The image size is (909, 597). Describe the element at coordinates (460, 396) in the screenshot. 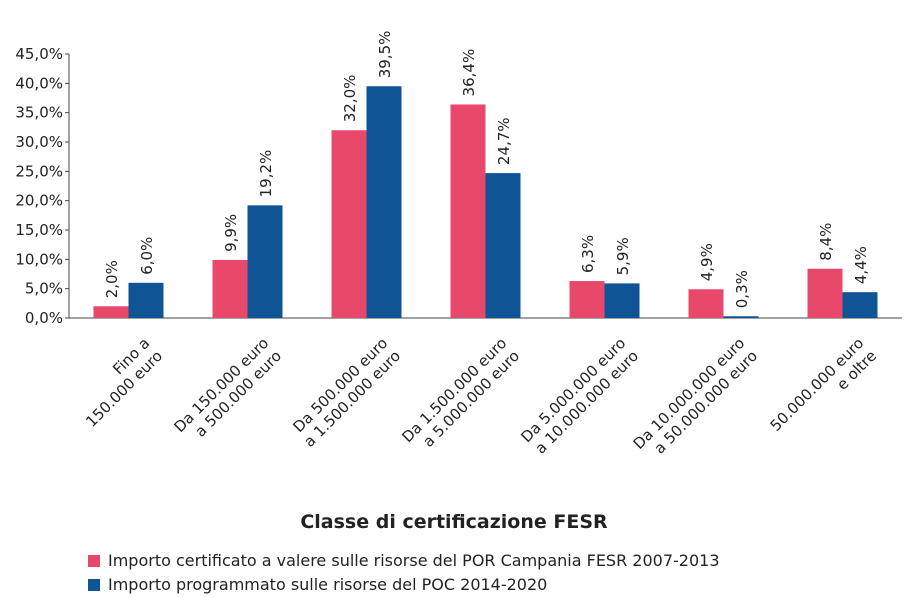

I see `x-tick-label: Da 1.500.000 euroa 5.000.000 euro` at that location.